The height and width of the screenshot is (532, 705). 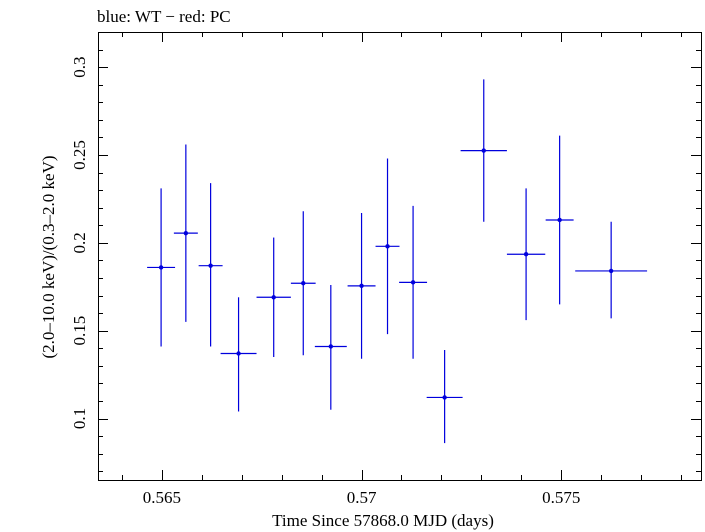 I want to click on y-tick-label: 0.3, so click(x=79, y=67).